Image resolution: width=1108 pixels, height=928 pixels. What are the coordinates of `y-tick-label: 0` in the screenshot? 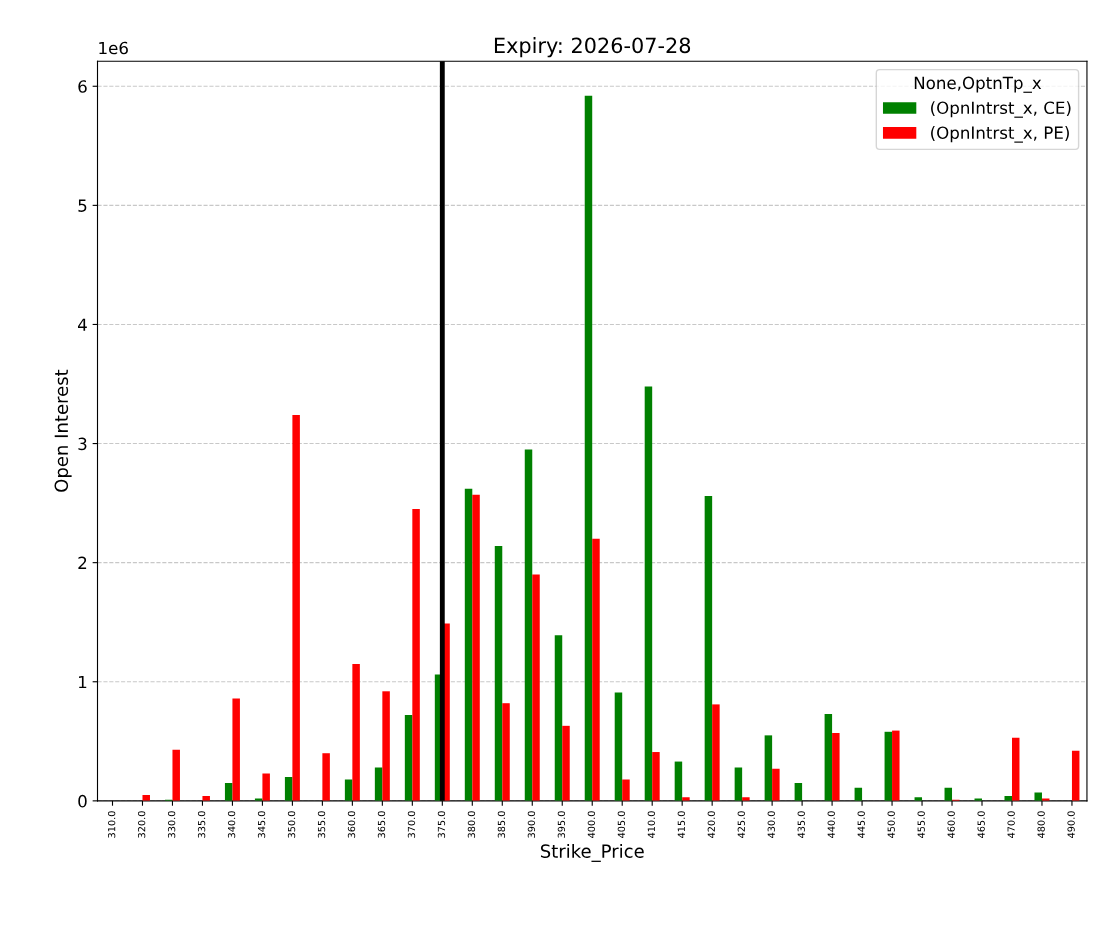 It's located at (82, 801).